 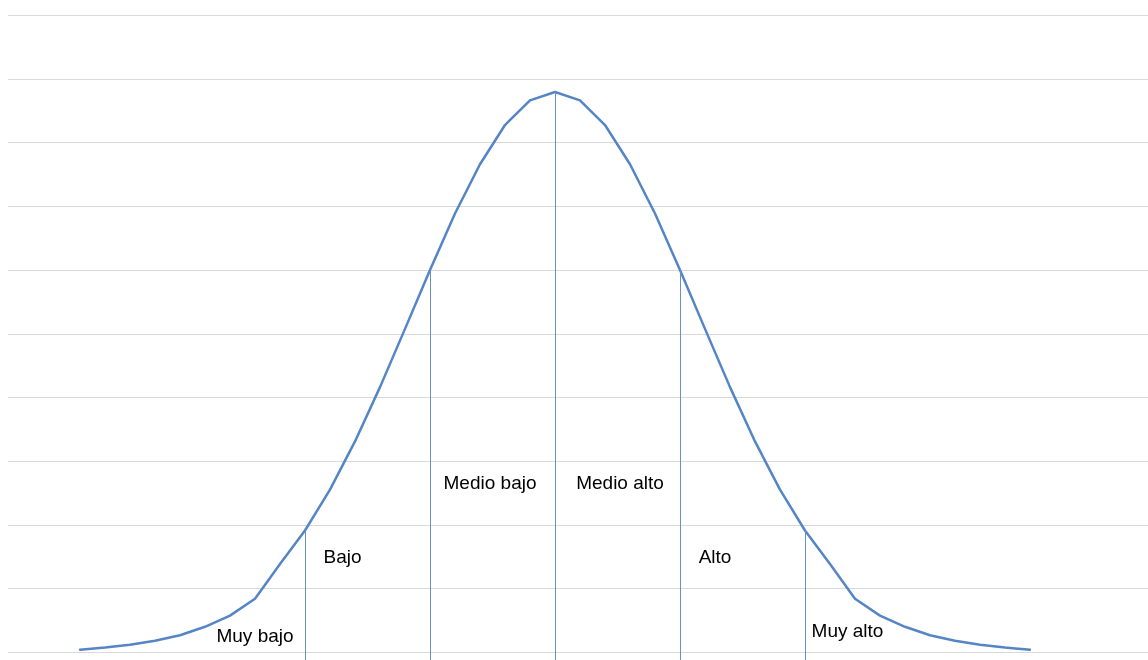 What do you see at coordinates (620, 483) in the screenshot?
I see `annotation: Medio alto` at bounding box center [620, 483].